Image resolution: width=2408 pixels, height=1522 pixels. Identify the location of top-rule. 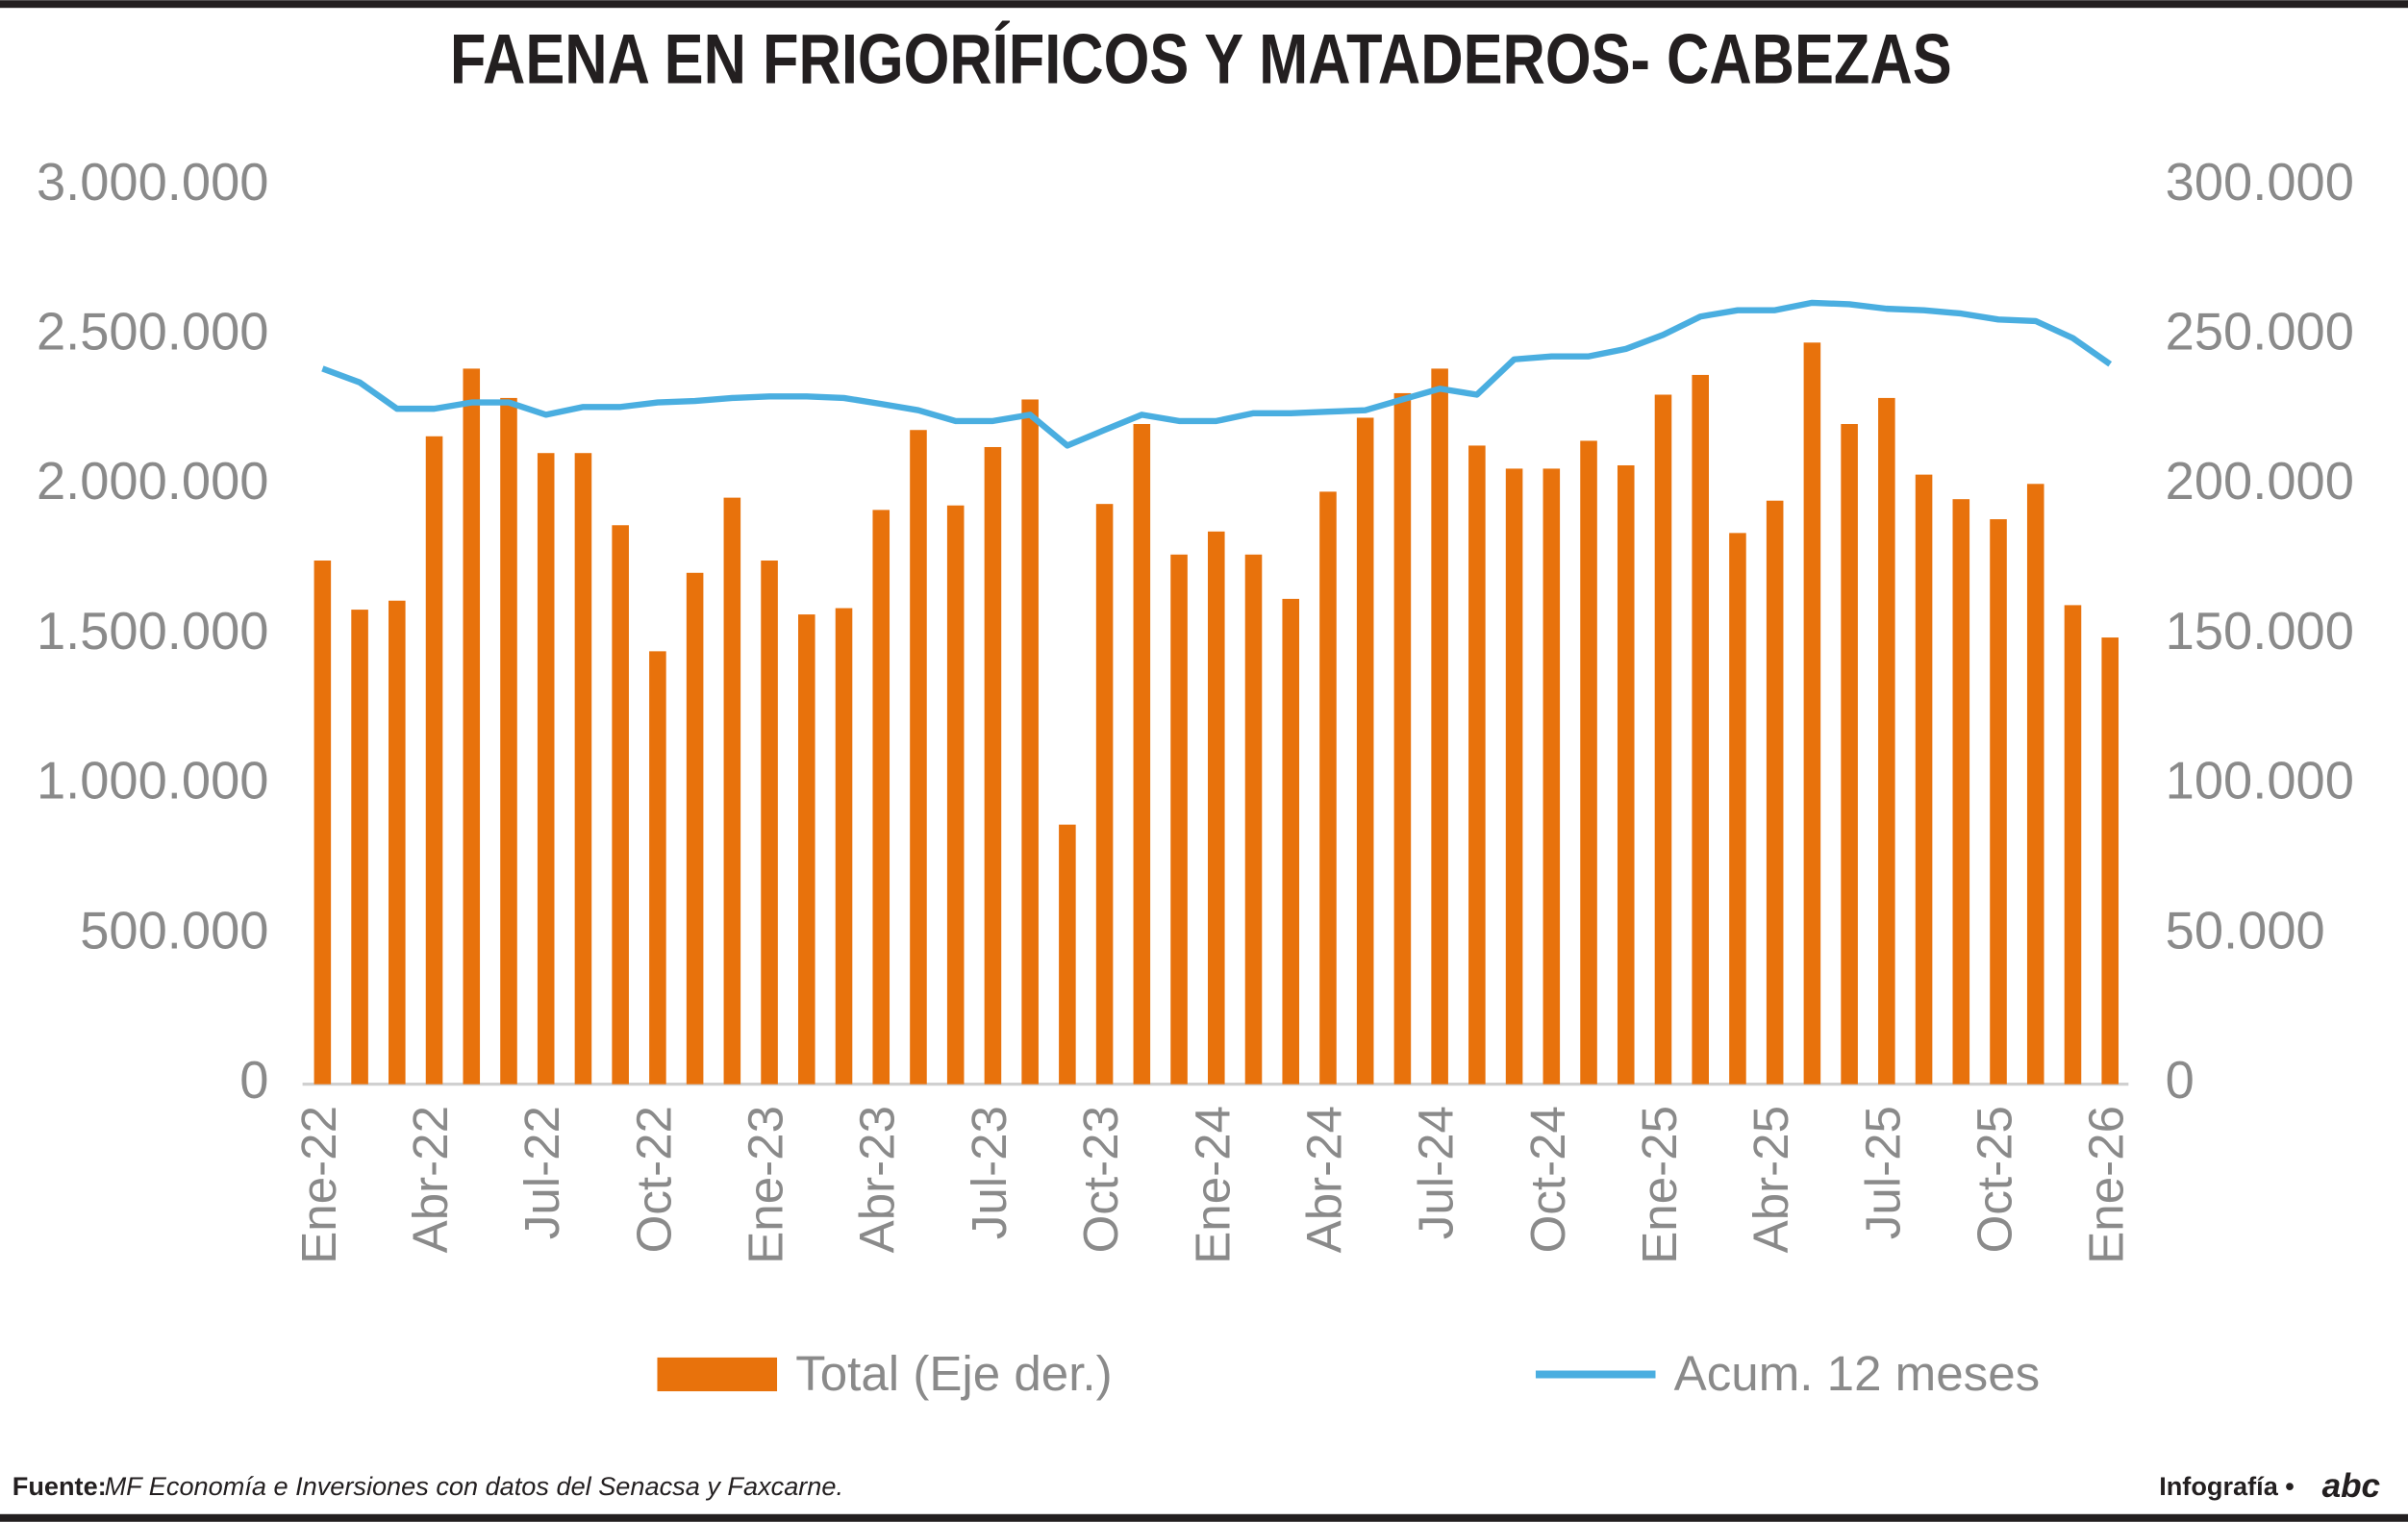
(1204, 4).